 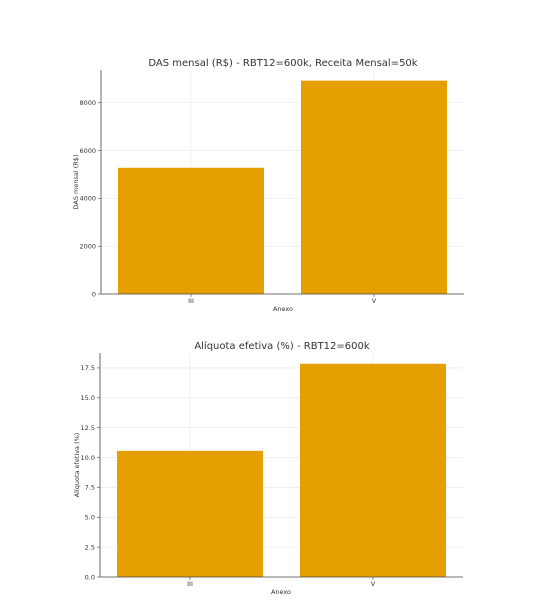 I want to click on y-tick-label: 12.5, so click(x=88, y=428).